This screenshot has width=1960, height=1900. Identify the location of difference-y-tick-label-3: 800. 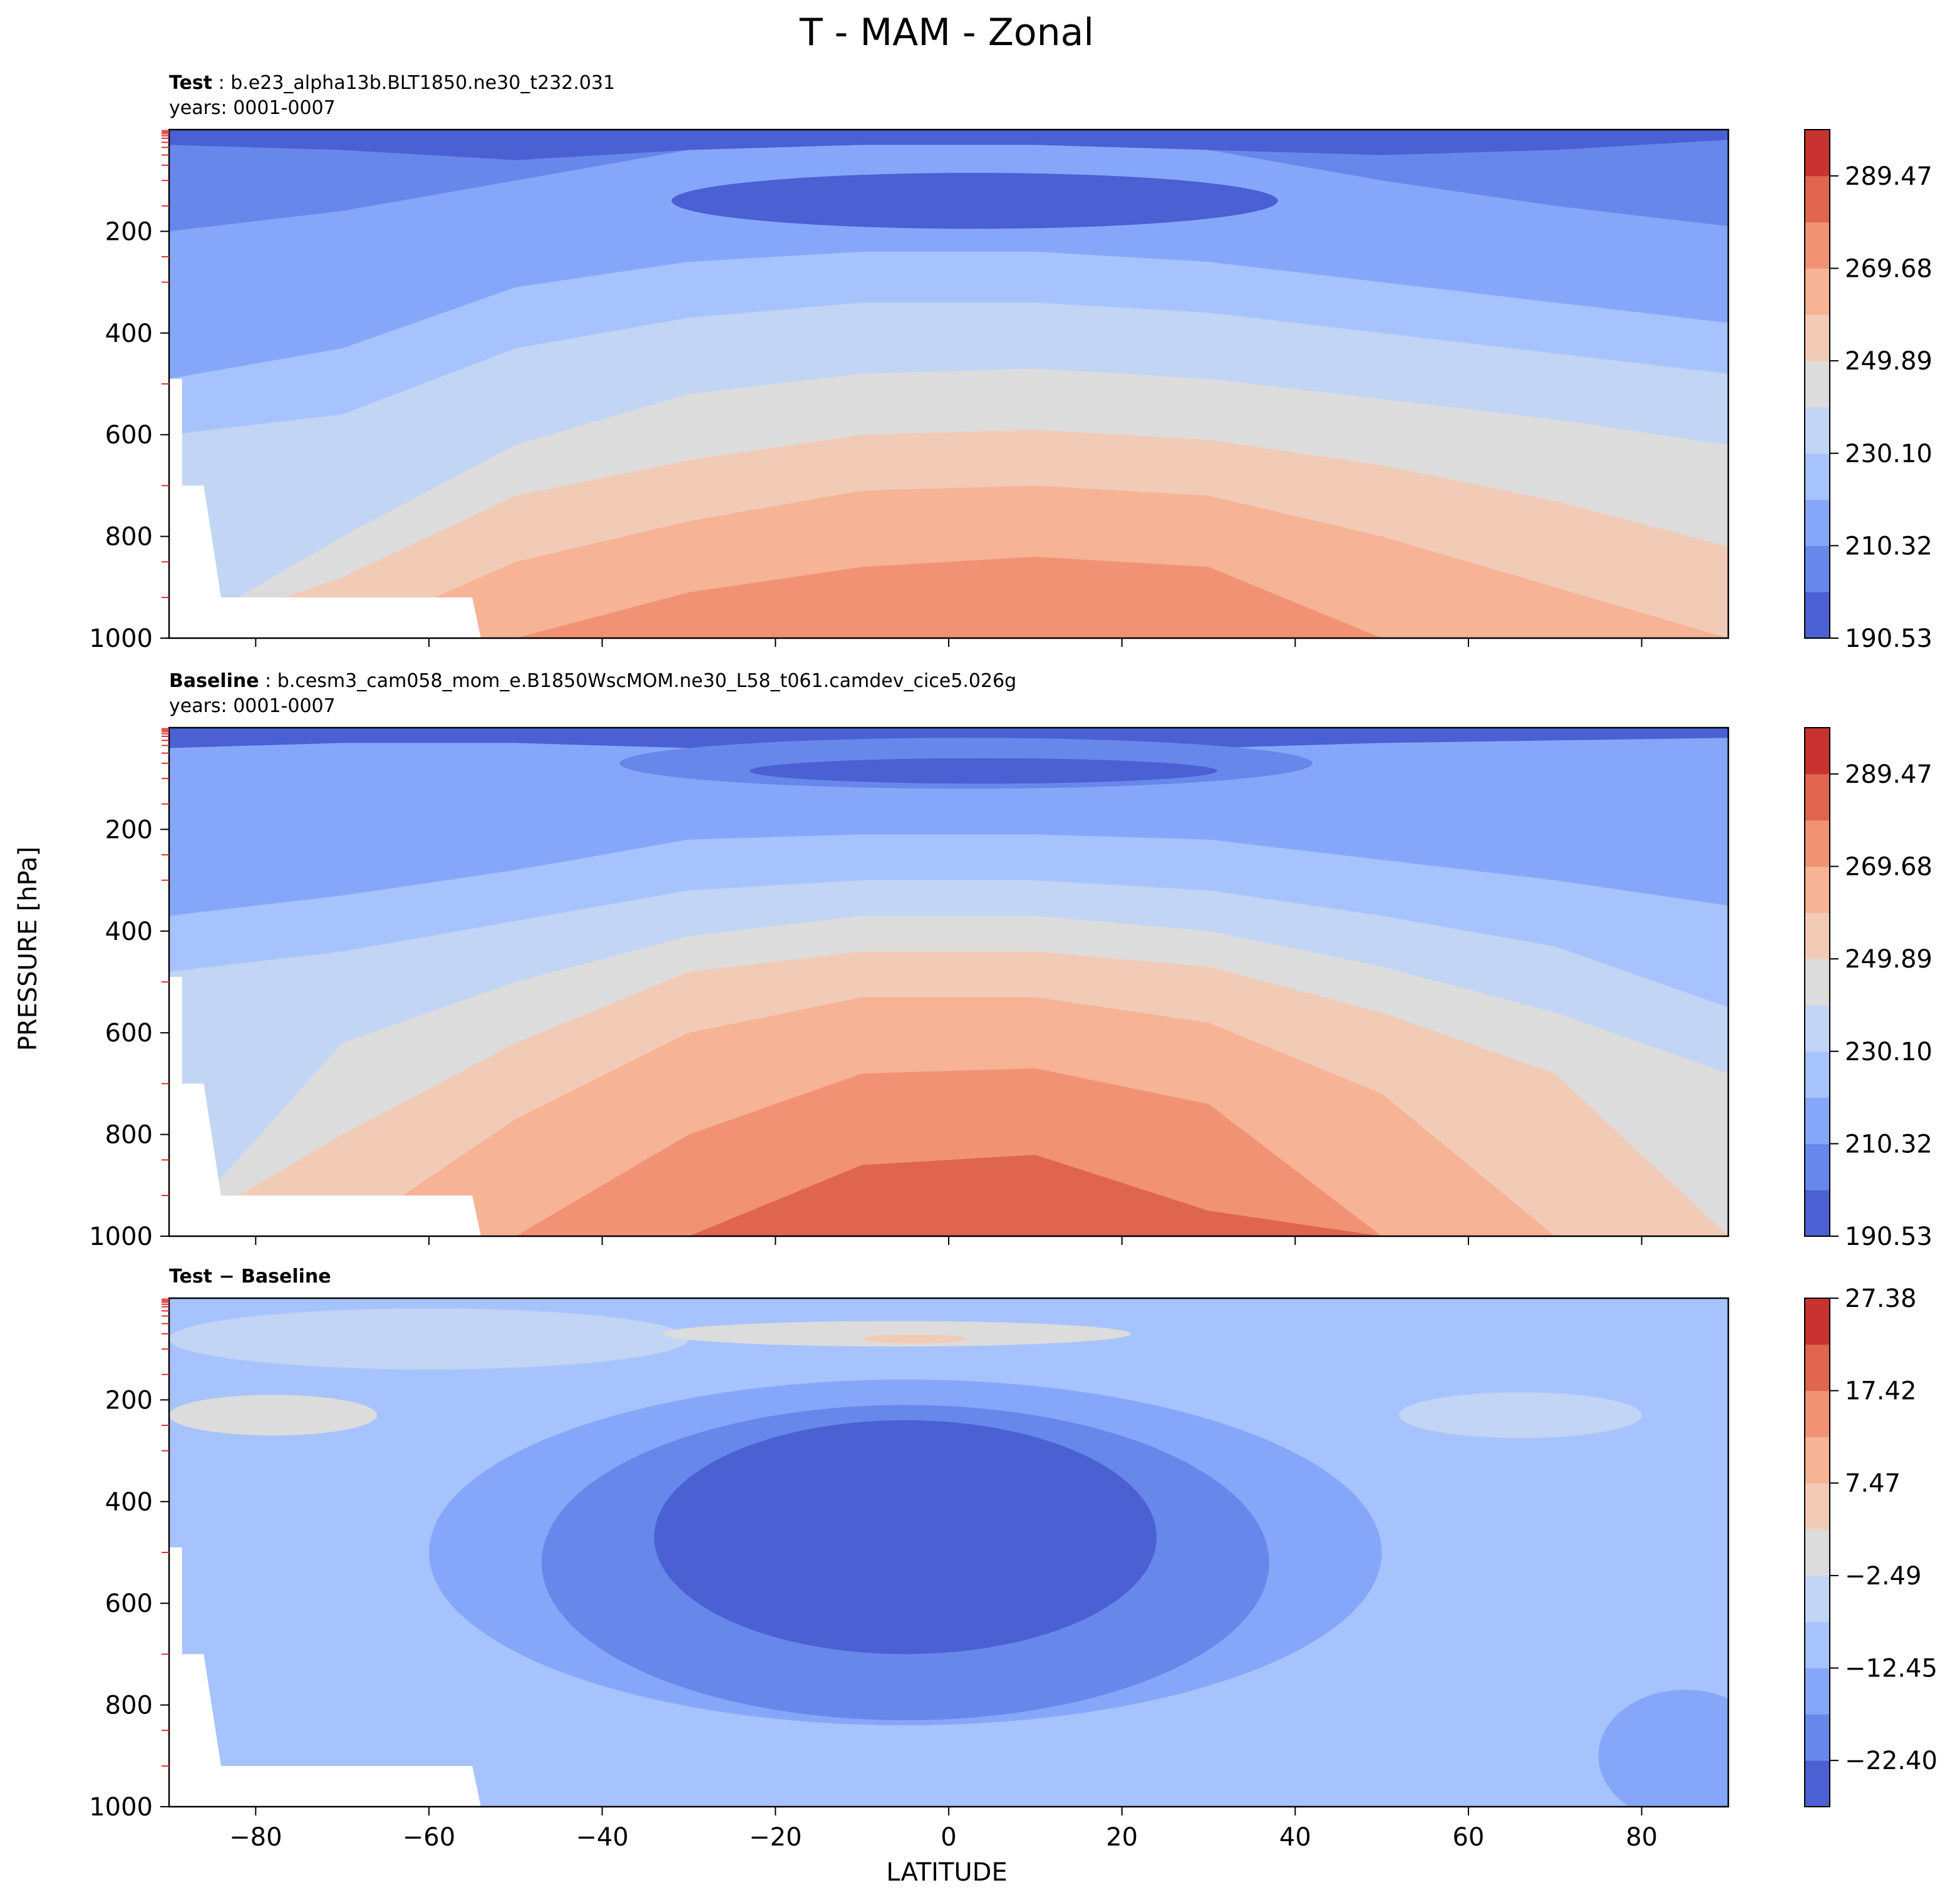
(129, 1705).